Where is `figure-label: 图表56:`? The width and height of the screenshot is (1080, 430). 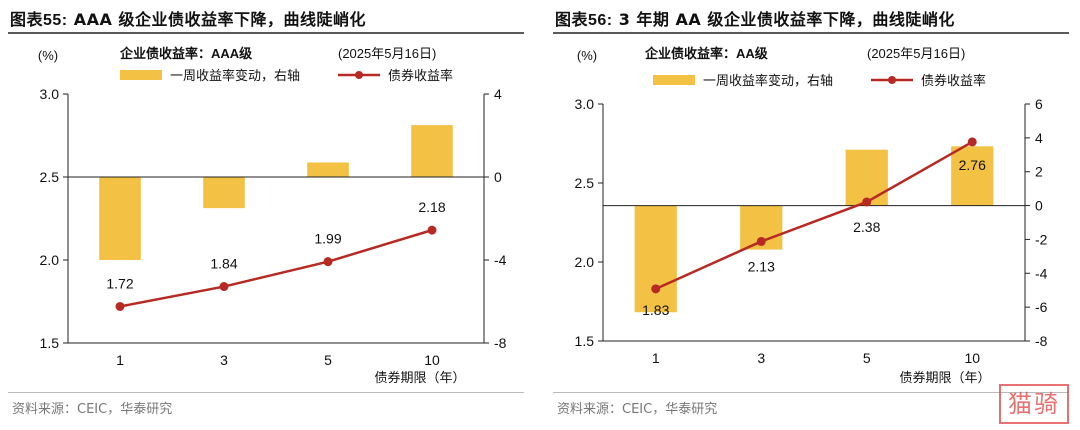 figure-label: 图表56: is located at coordinates (584, 20).